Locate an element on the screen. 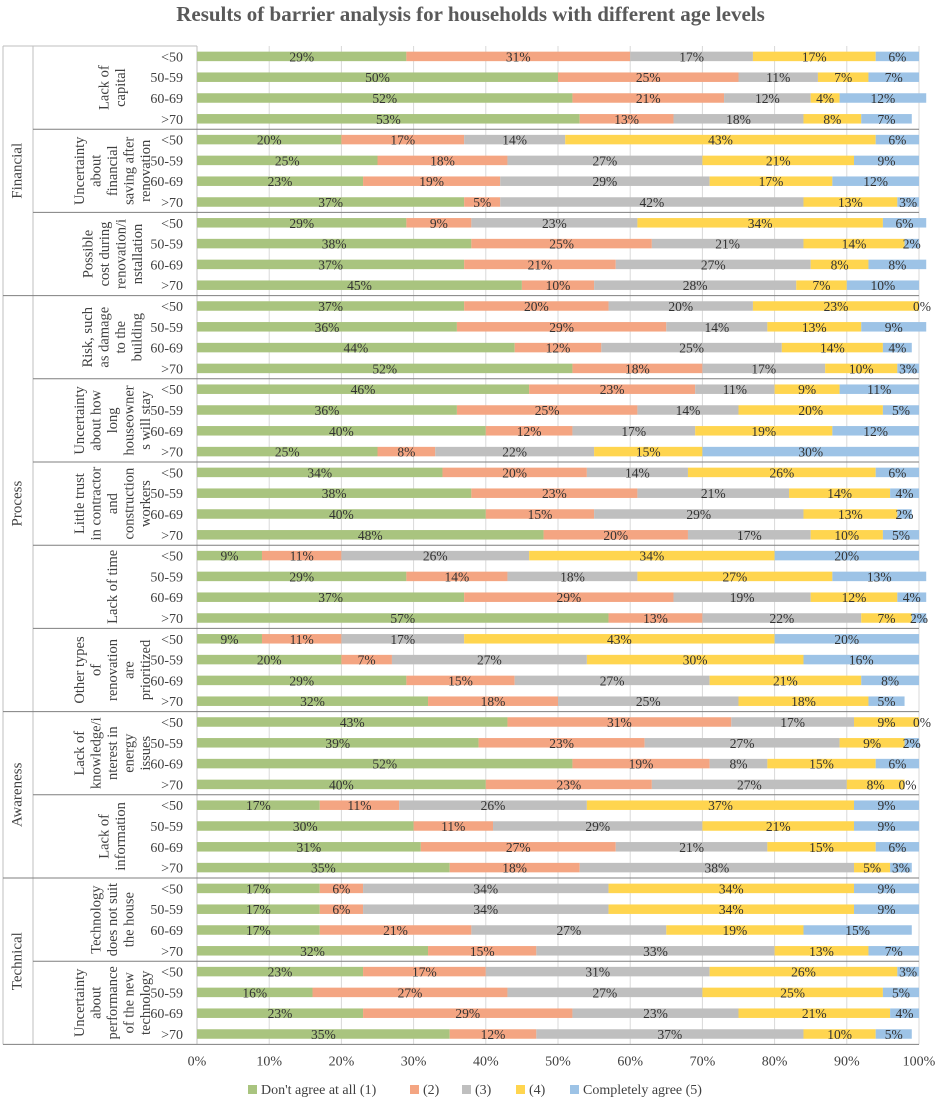 This screenshot has height=1106, width=941. data-label: 30% is located at coordinates (305, 826).